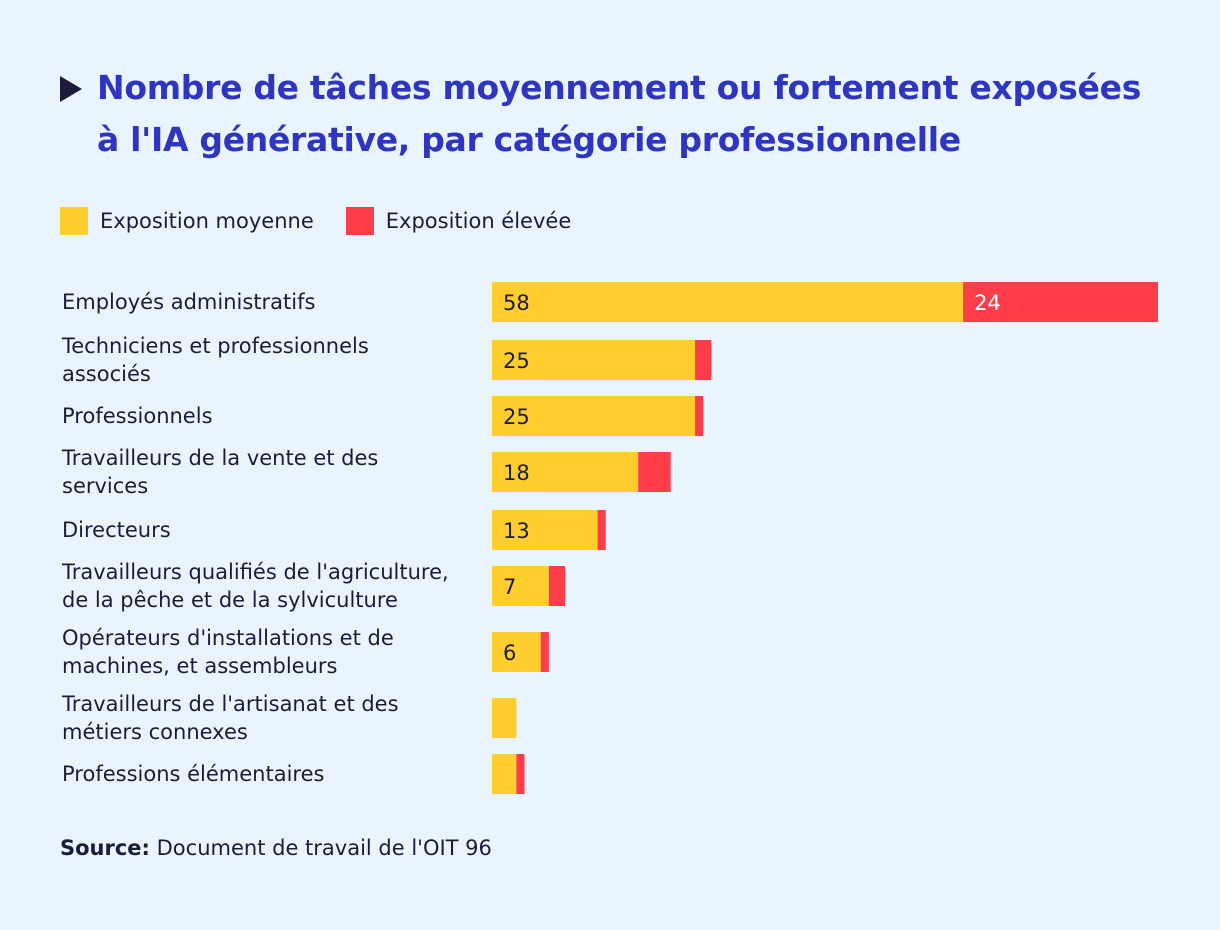 The image size is (1220, 930). I want to click on legend-swatch-high, so click(359, 221).